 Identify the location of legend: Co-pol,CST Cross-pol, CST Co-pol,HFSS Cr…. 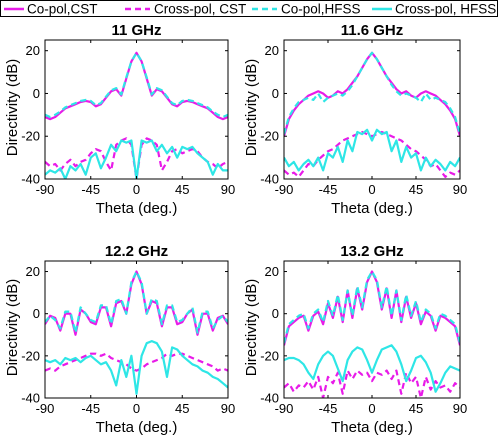
(249, 8).